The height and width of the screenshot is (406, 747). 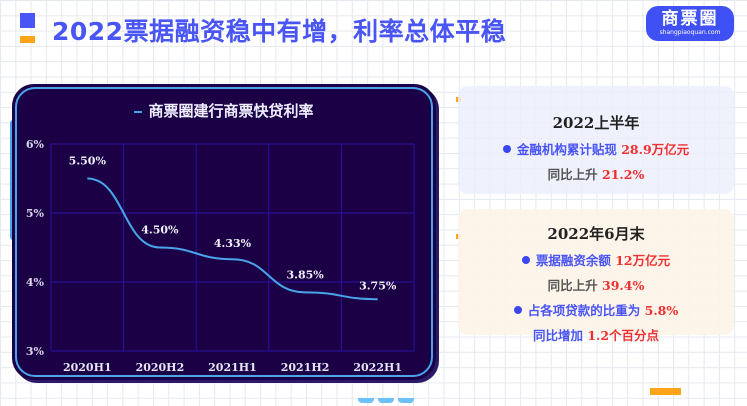 I want to click on stat-label: 同比增加, so click(x=557, y=335).